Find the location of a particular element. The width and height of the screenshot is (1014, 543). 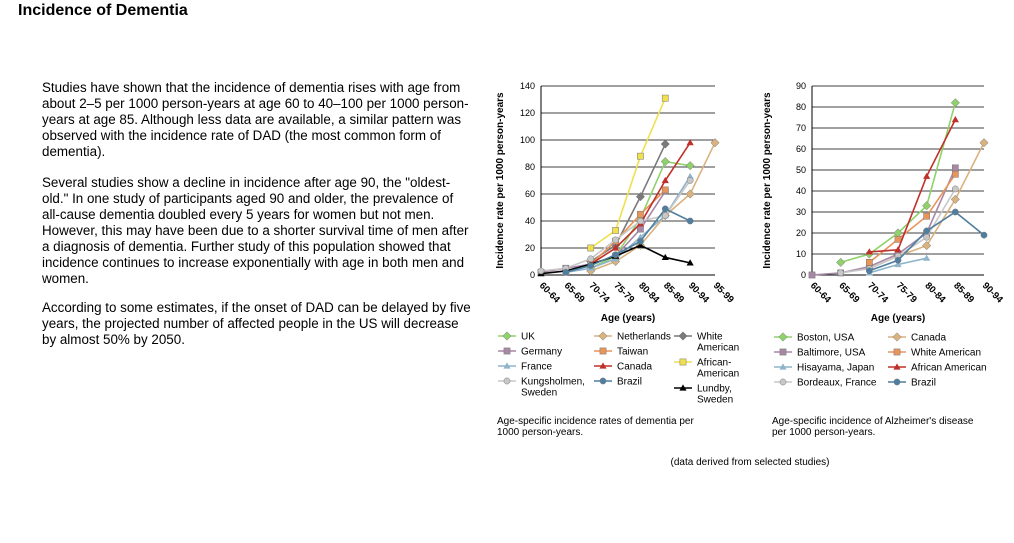

series-brazil is located at coordinates (926, 241).